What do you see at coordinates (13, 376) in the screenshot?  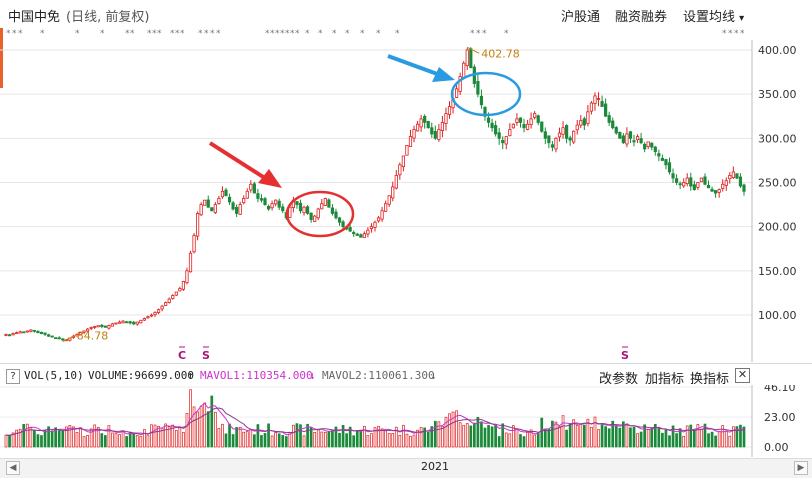 I see `help-button: ?` at bounding box center [13, 376].